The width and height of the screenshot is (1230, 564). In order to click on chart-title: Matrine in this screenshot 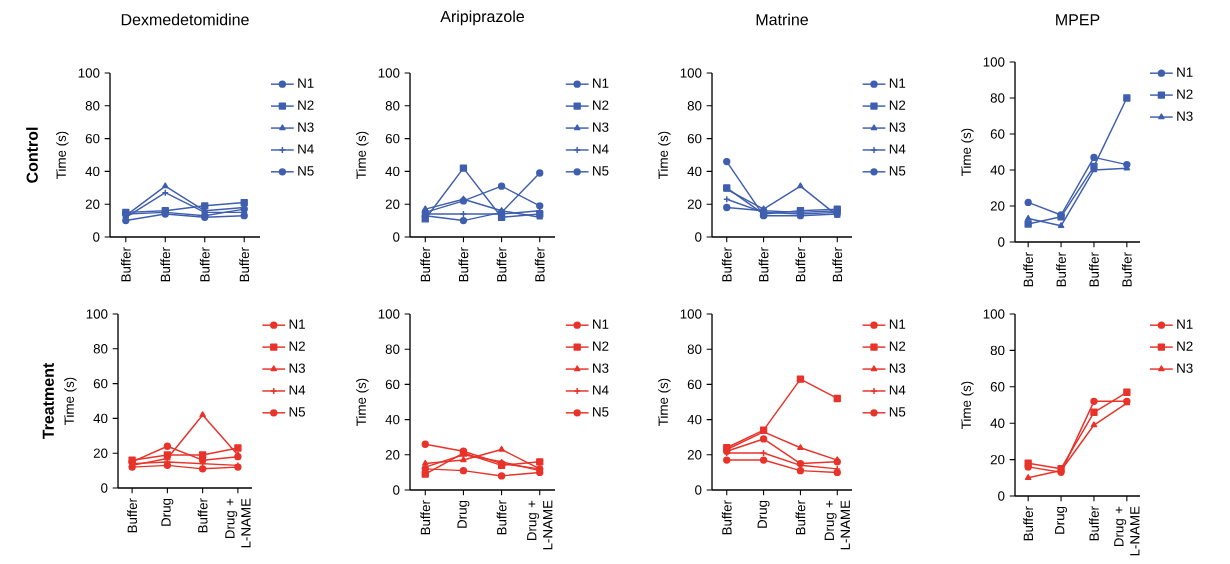, I will do `click(782, 19)`.